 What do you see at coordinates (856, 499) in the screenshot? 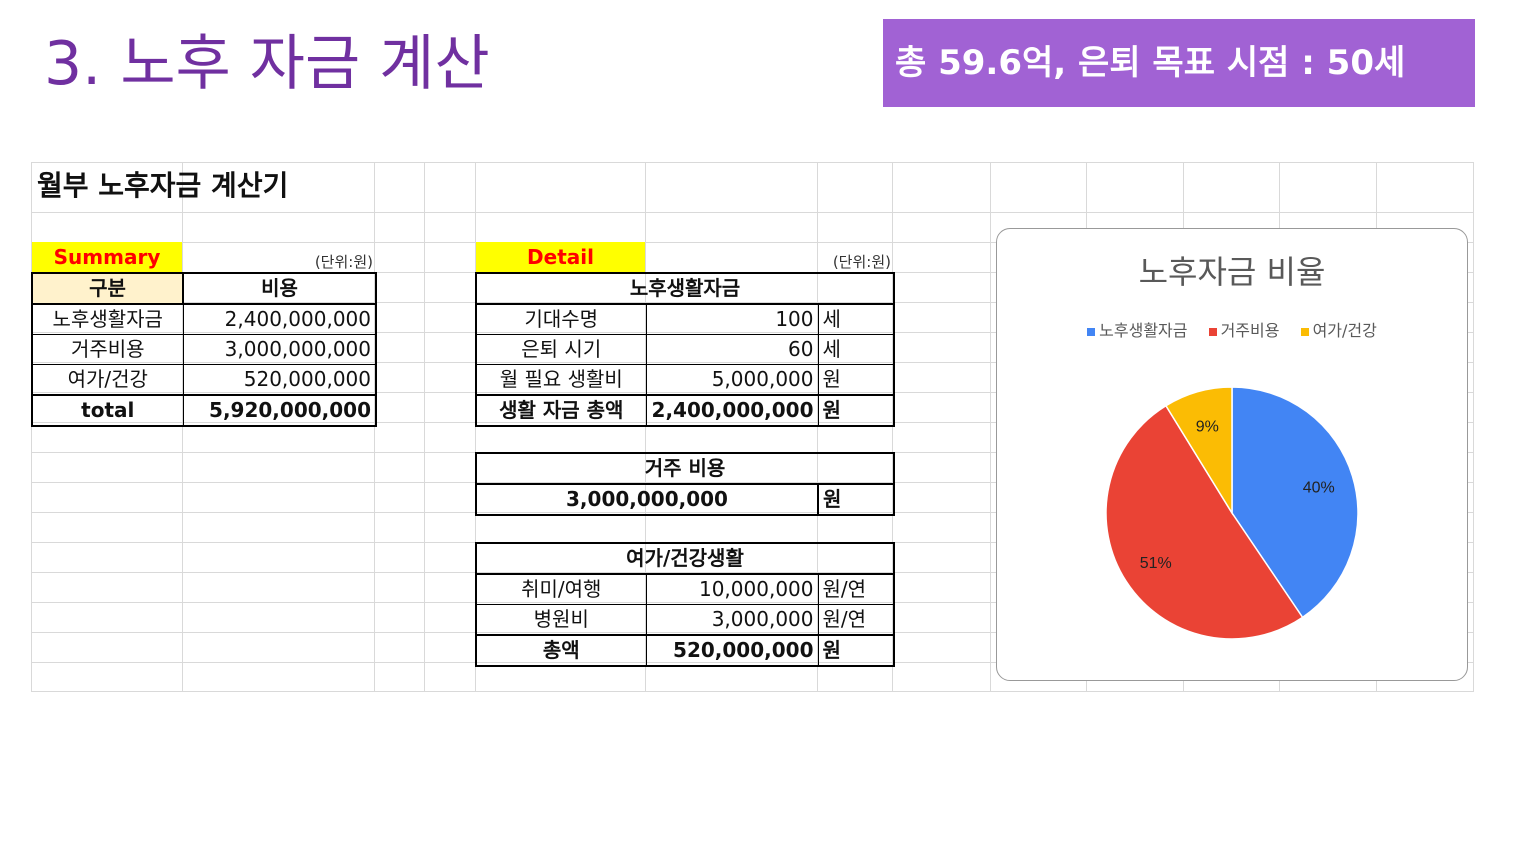
I see `housing-cost-unit: 원` at bounding box center [856, 499].